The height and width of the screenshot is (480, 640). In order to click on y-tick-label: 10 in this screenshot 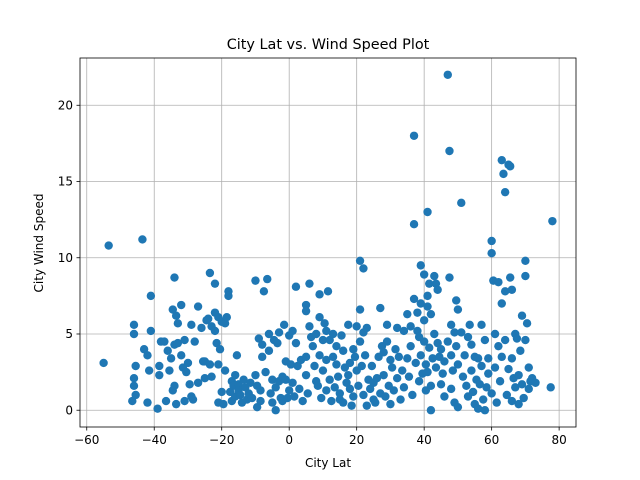, I will do `click(65, 258)`.